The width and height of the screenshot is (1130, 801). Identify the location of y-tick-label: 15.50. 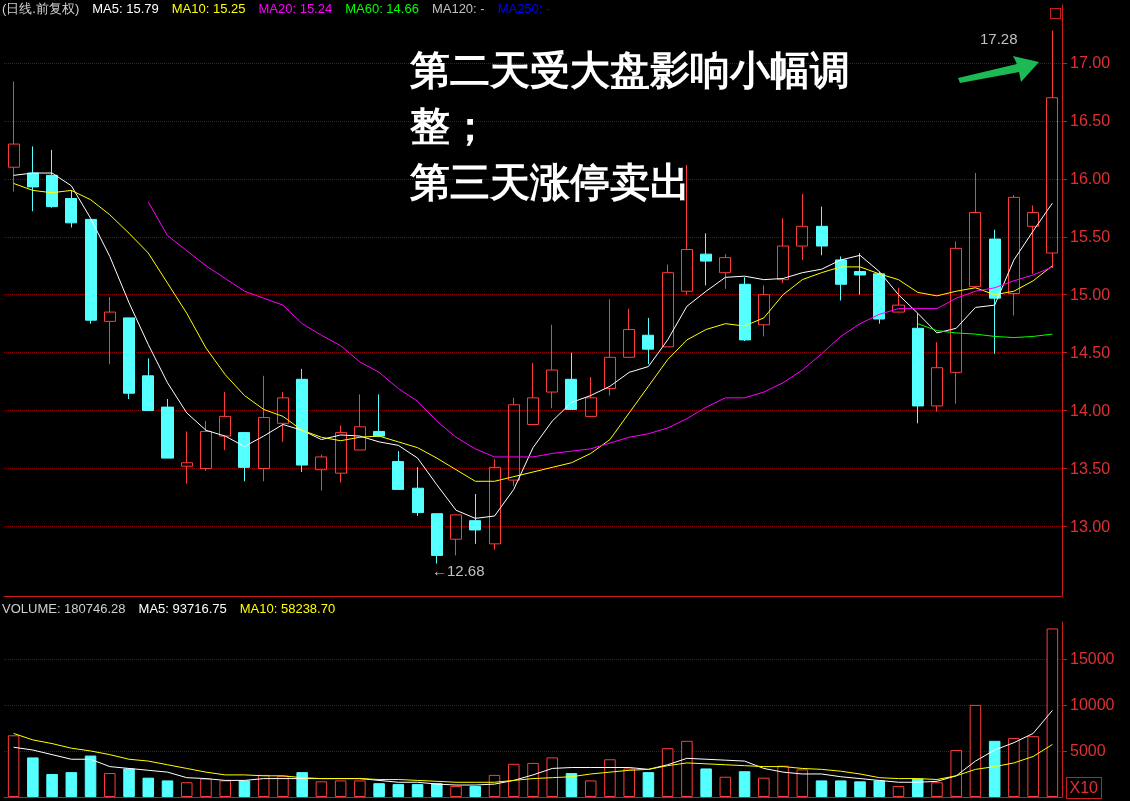
(1090, 237).